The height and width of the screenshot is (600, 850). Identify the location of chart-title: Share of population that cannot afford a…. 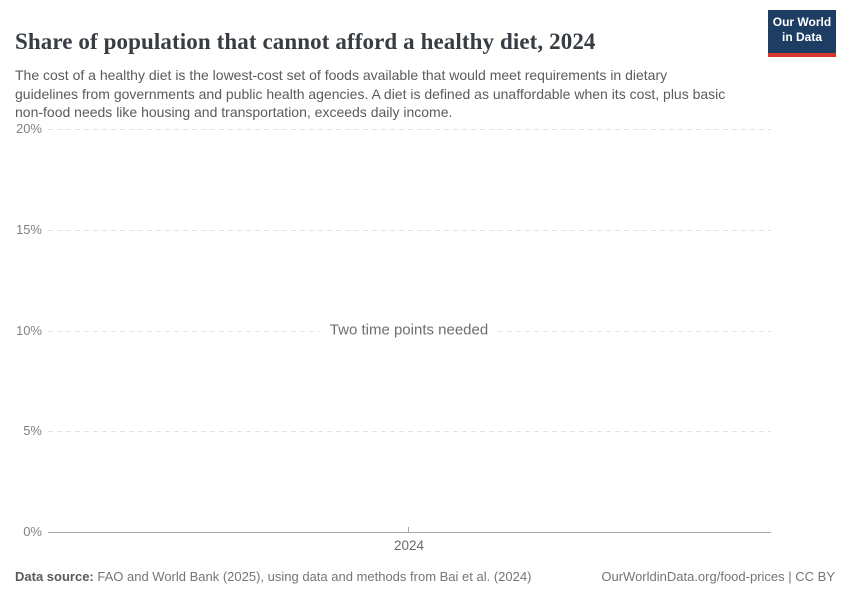
(305, 42).